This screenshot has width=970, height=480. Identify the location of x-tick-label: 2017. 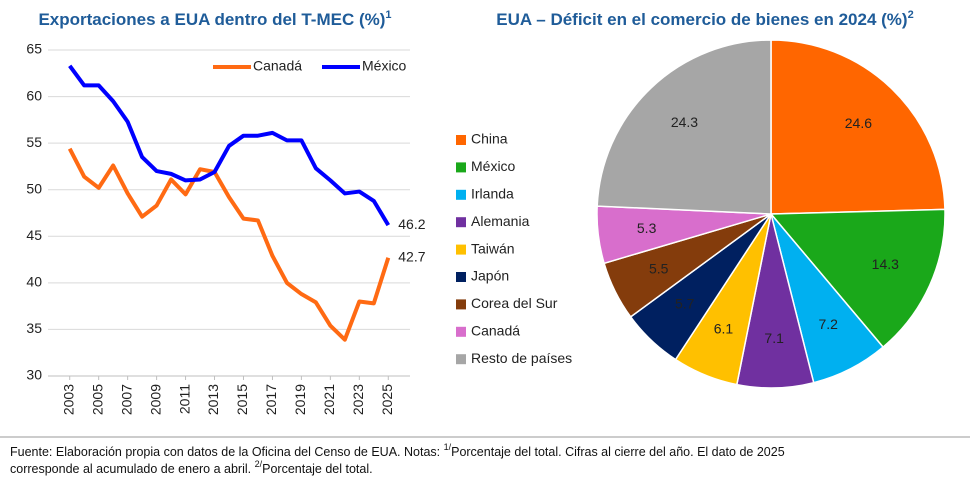
(271, 399).